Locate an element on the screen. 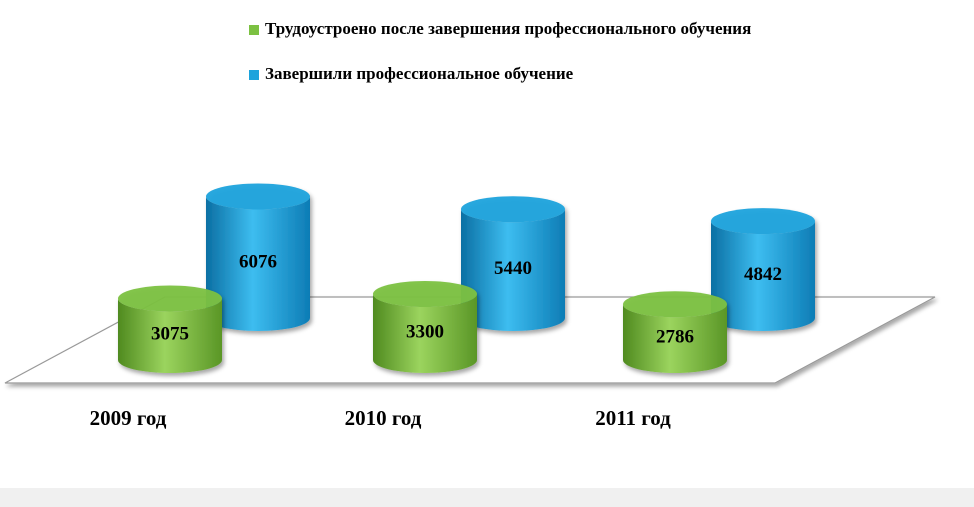  value-label: 3300 is located at coordinates (425, 331).